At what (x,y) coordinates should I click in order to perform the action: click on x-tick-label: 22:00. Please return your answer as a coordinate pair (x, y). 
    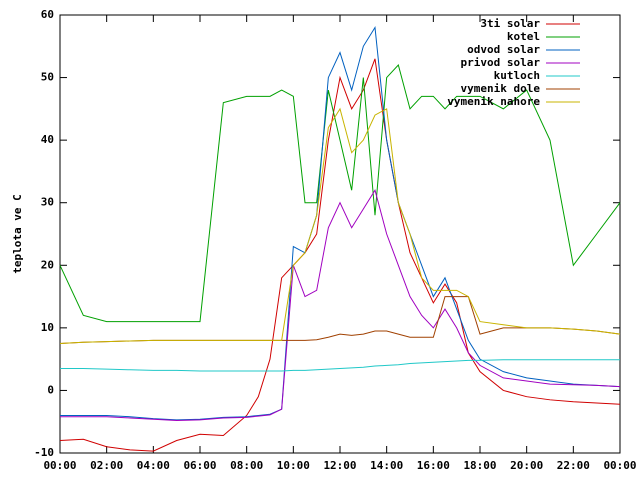
    Looking at the image, I should click on (573, 465).